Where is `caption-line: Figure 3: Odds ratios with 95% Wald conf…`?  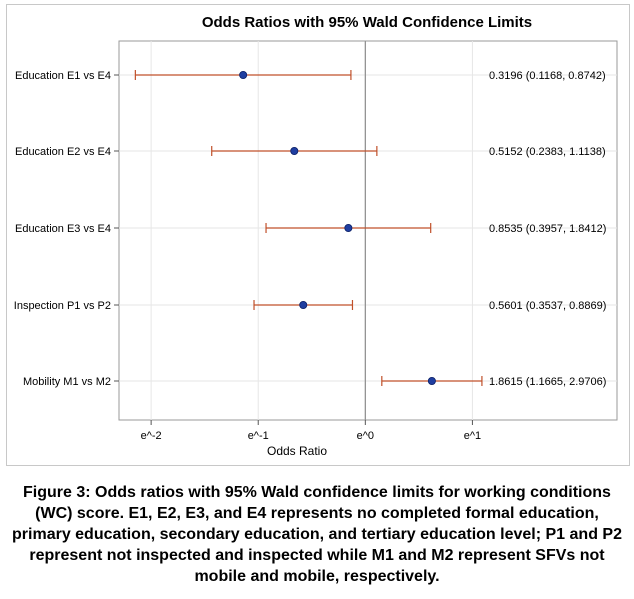
caption-line: Figure 3: Odds ratios with 95% Wald conf… is located at coordinates (317, 492).